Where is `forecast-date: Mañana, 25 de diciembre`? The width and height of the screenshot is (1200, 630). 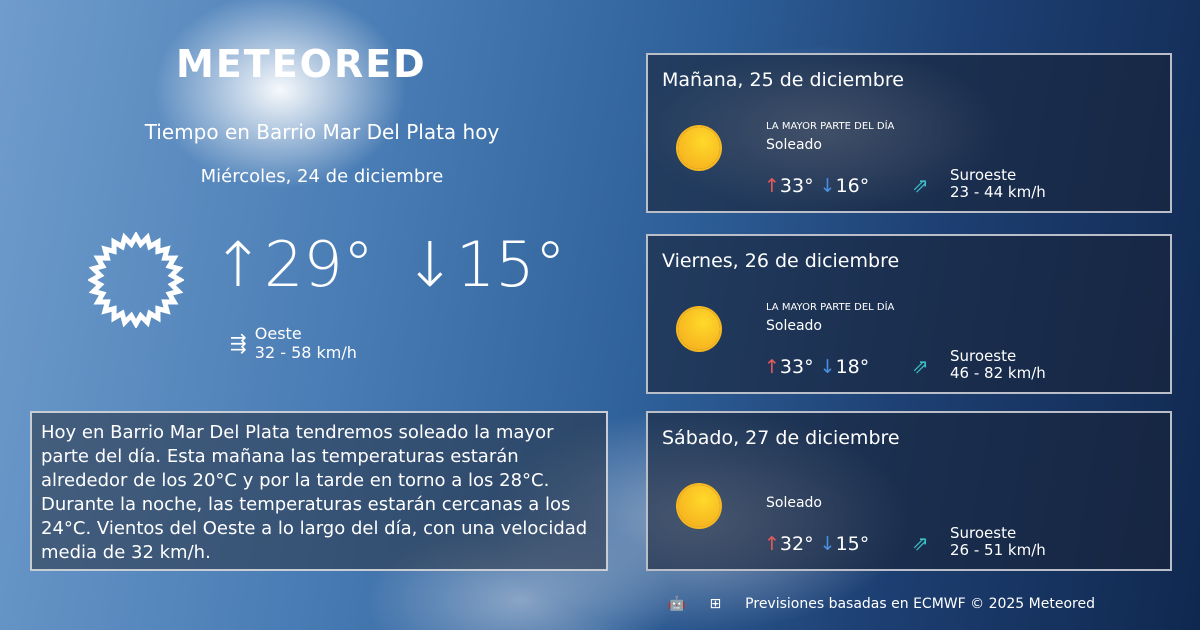 forecast-date: Mañana, 25 de diciembre is located at coordinates (783, 80).